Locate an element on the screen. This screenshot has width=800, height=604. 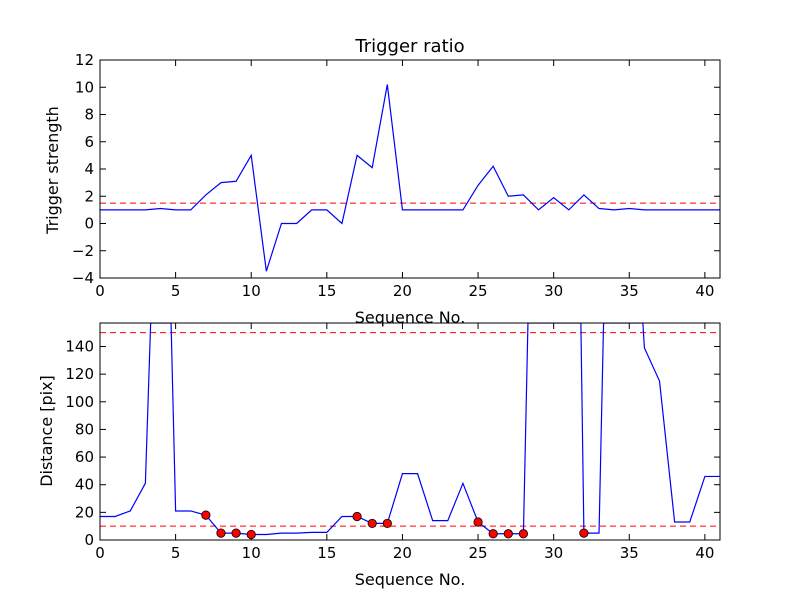
y-tick-label: 10 is located at coordinates (84, 87).